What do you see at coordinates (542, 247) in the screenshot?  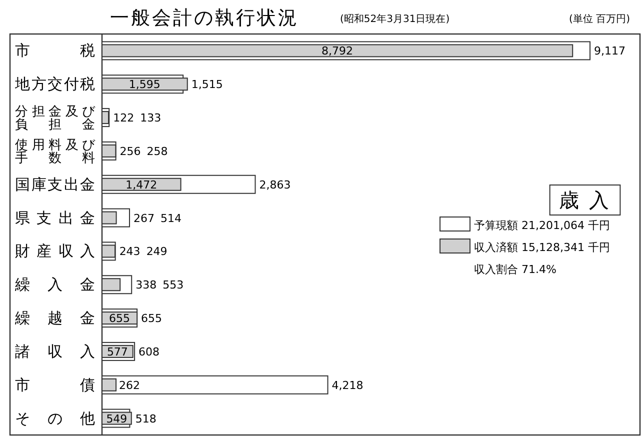 I see `legend-label: 収入済額 15,128,341 千円` at bounding box center [542, 247].